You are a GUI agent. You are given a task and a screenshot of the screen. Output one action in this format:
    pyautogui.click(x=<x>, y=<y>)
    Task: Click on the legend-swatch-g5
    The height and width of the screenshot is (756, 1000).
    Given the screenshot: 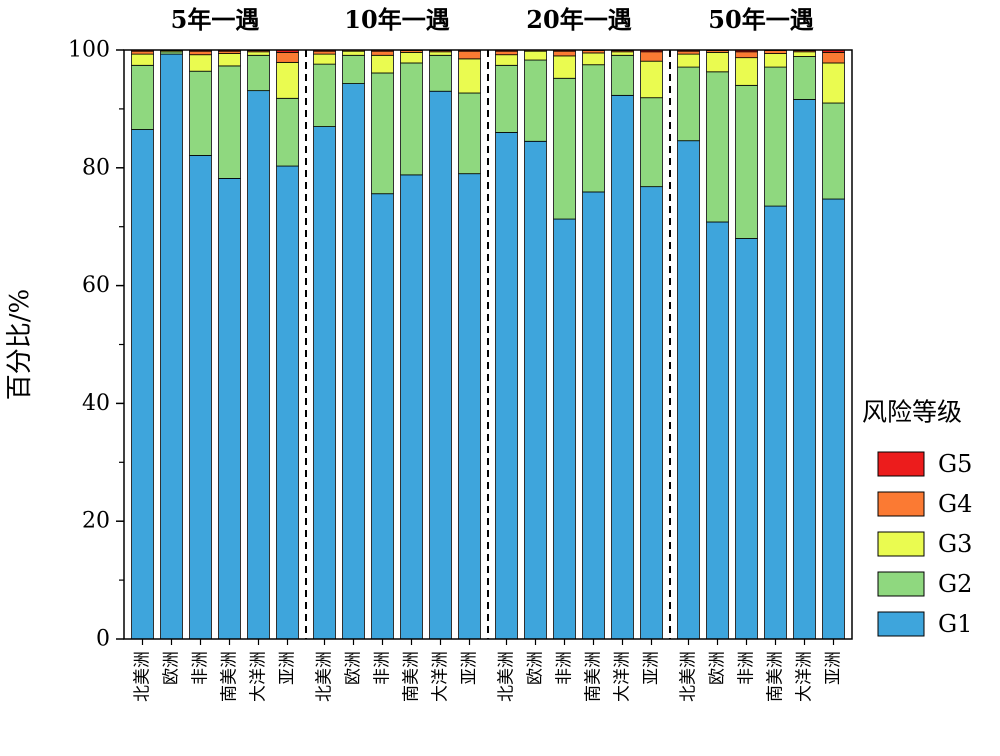 What is the action you would take?
    pyautogui.click(x=901, y=464)
    